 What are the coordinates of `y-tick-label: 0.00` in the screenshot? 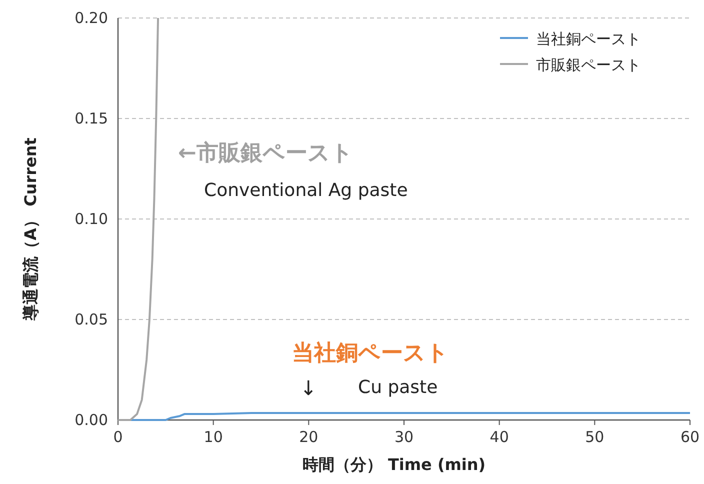 It's located at (91, 420).